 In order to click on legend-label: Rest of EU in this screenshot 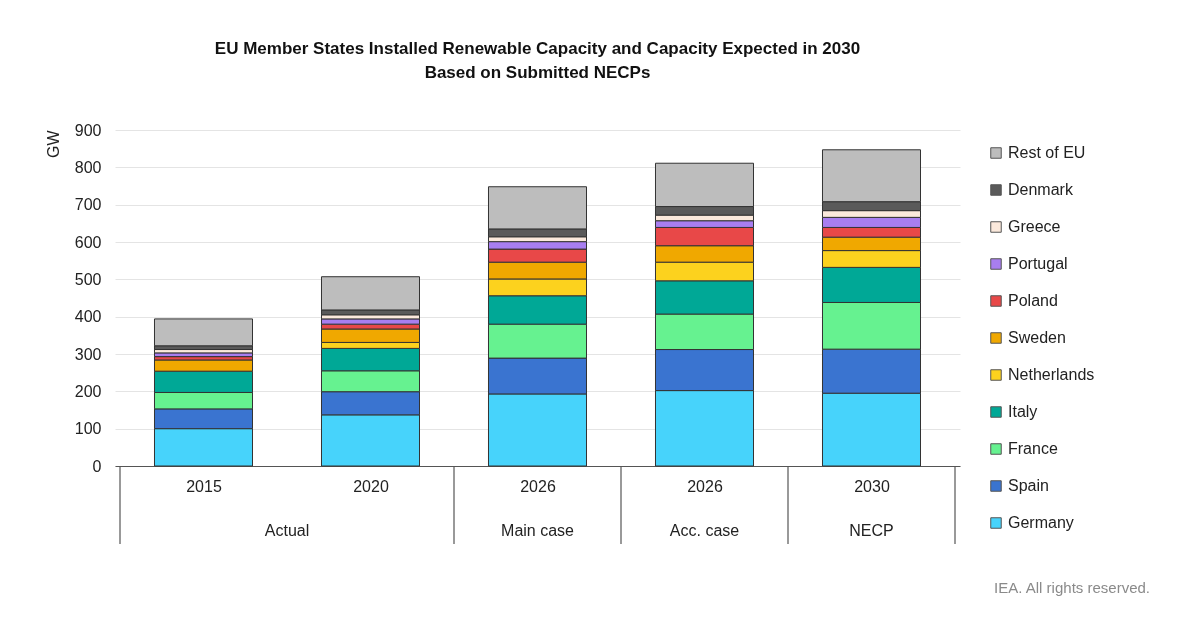, I will do `click(1047, 152)`.